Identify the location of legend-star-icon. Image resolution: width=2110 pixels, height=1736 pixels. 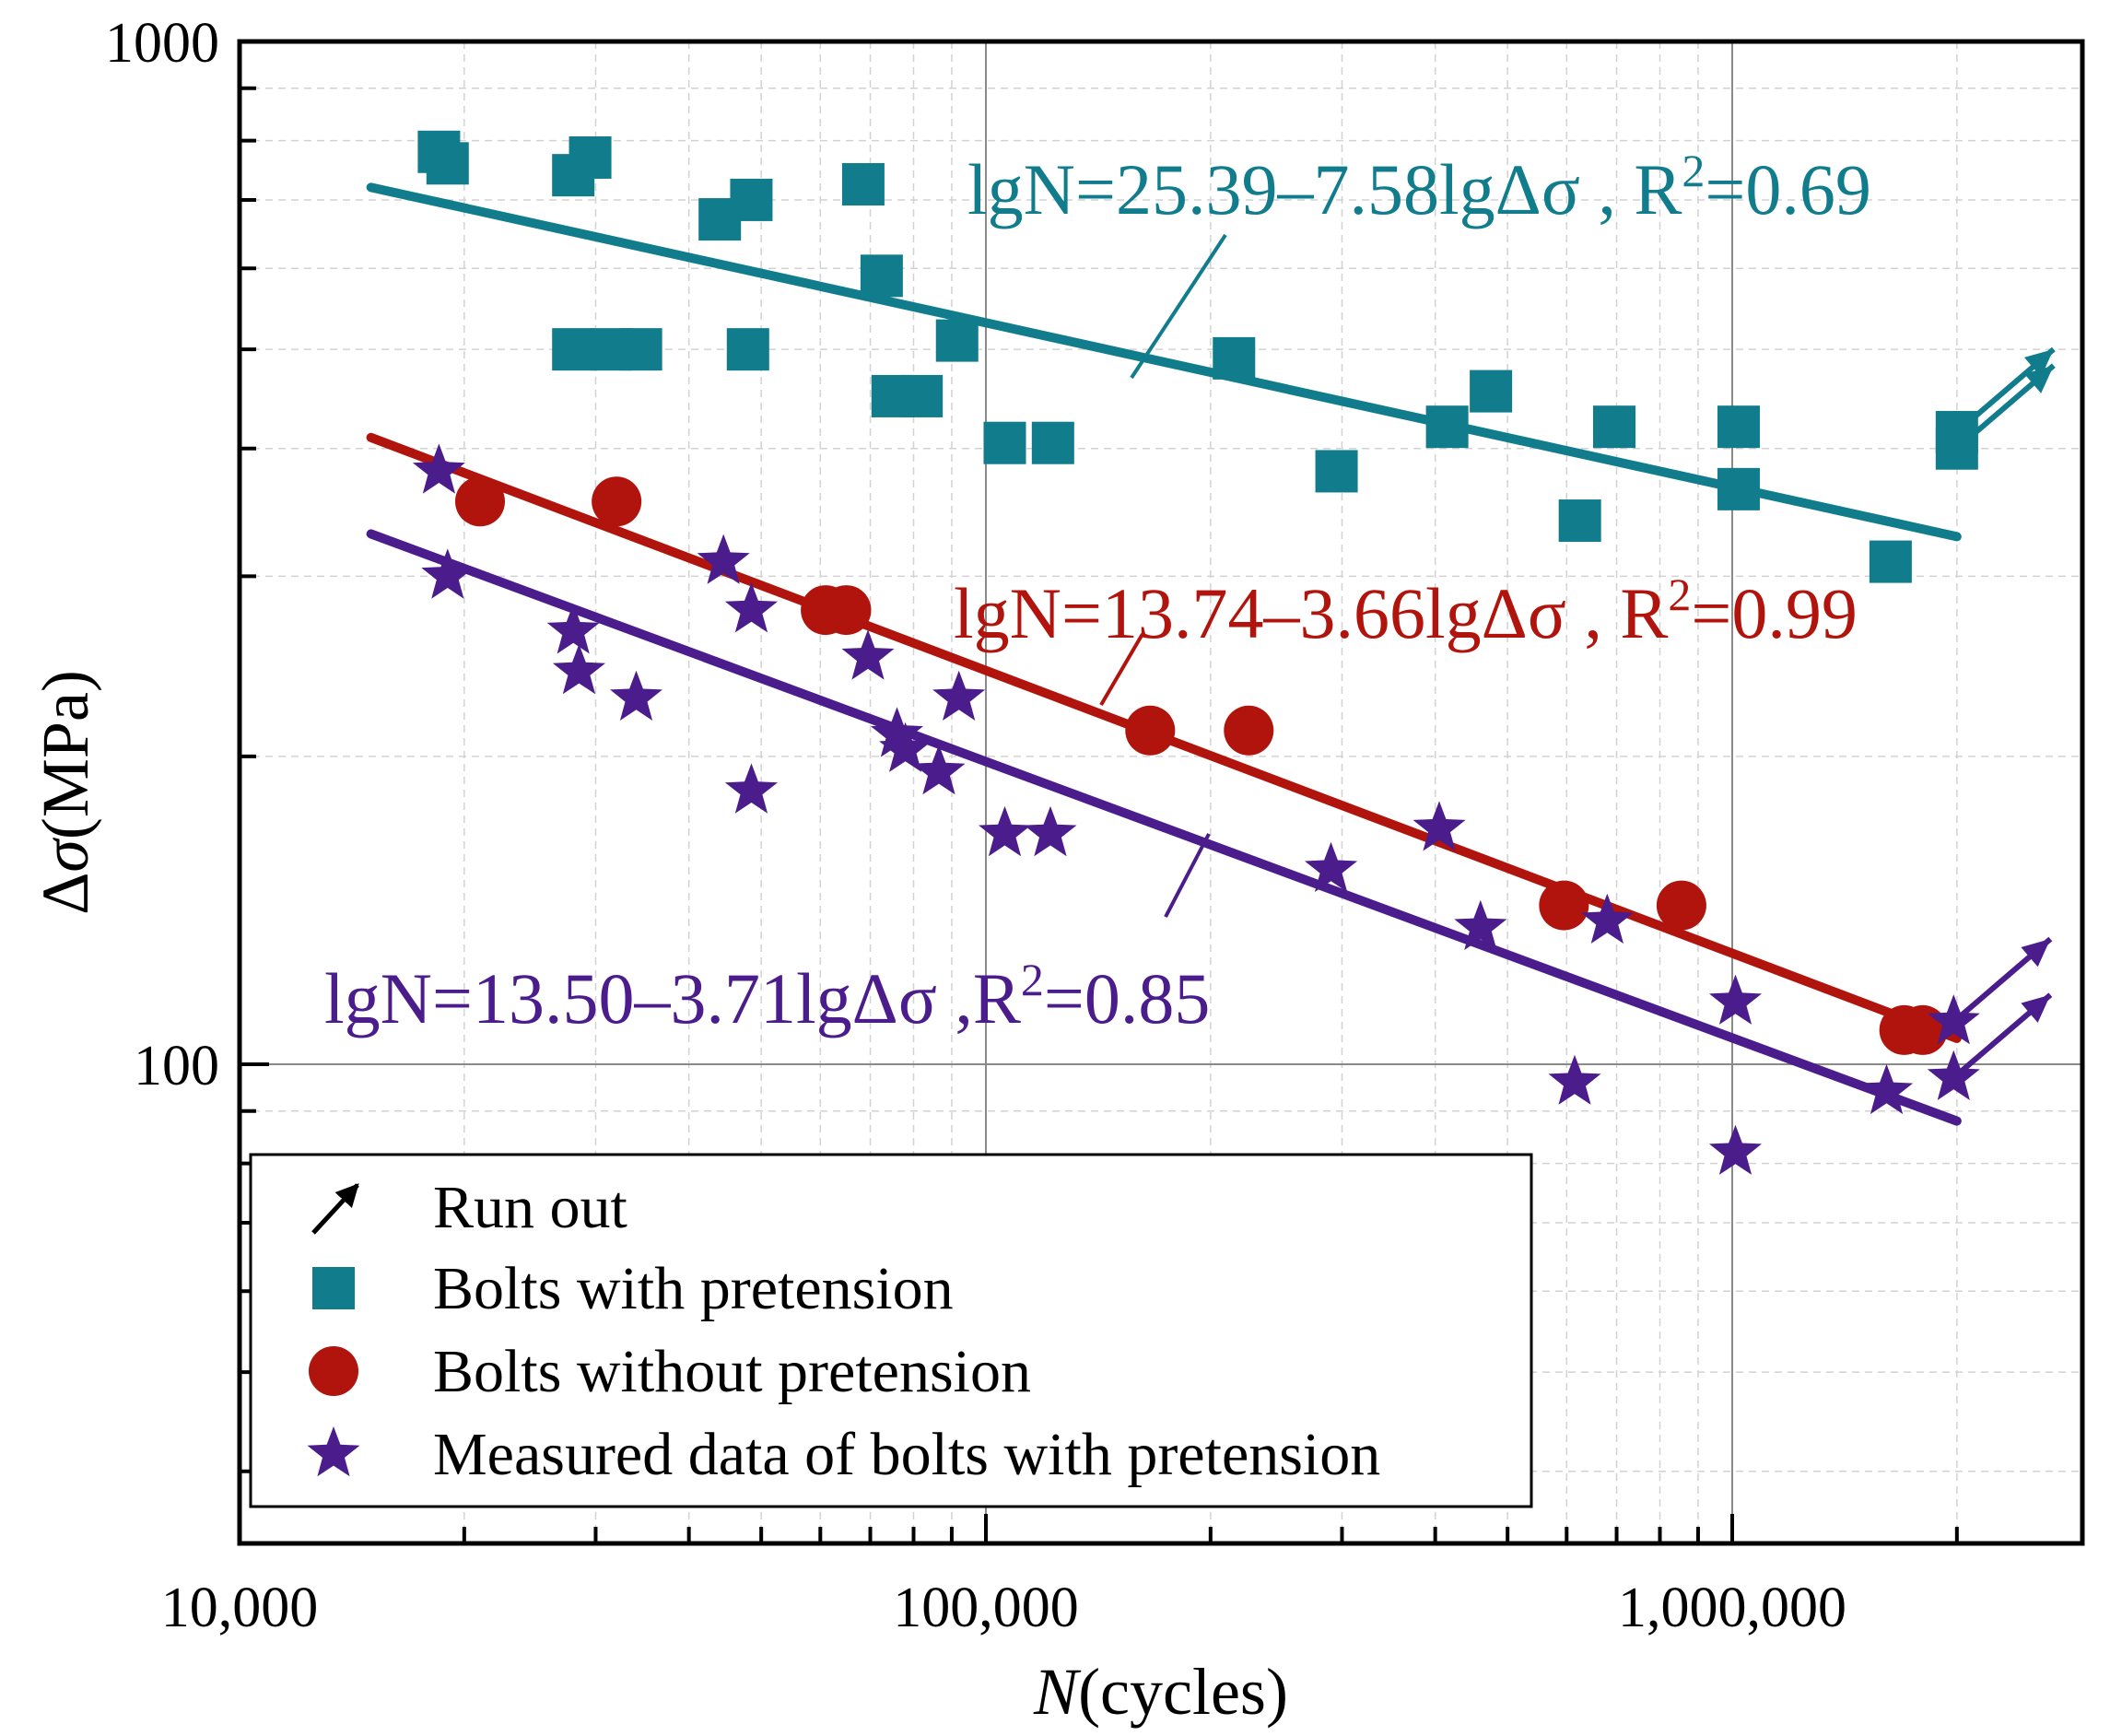
(334, 1451).